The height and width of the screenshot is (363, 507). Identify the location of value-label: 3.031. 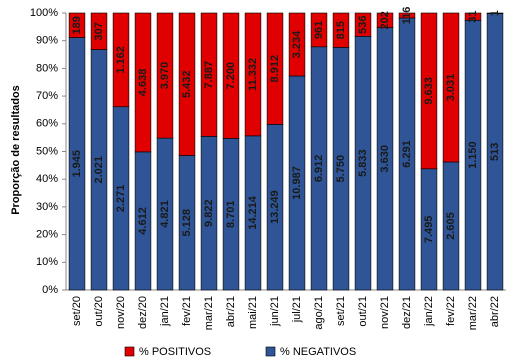
(451, 88).